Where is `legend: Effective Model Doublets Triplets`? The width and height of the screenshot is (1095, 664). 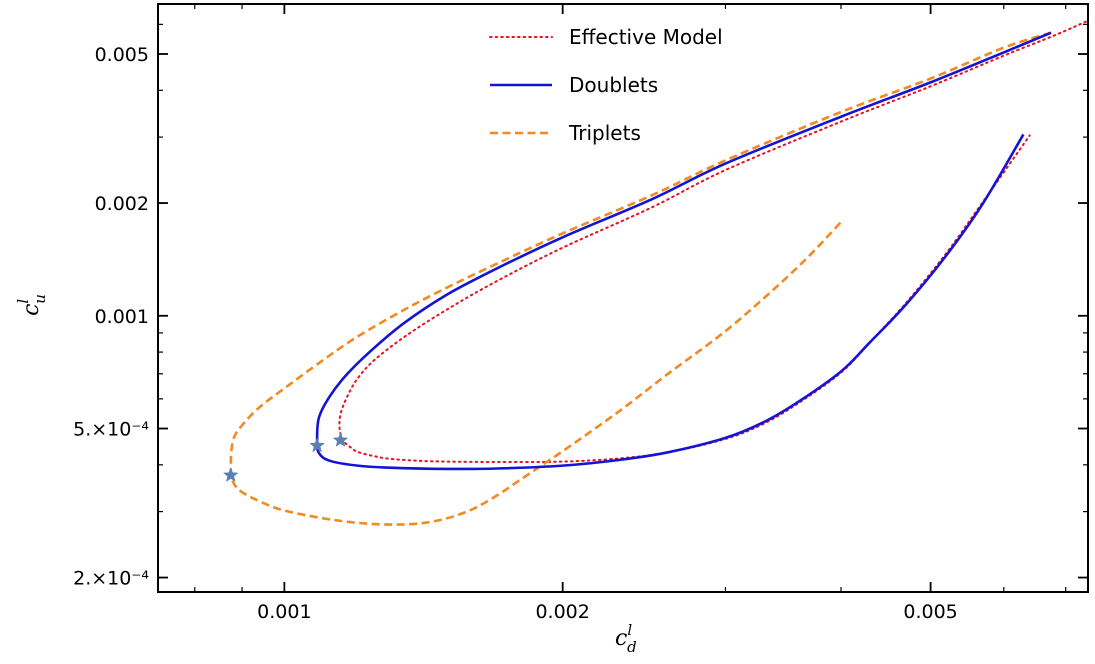 legend: Effective Model Doublets Triplets is located at coordinates (606, 85).